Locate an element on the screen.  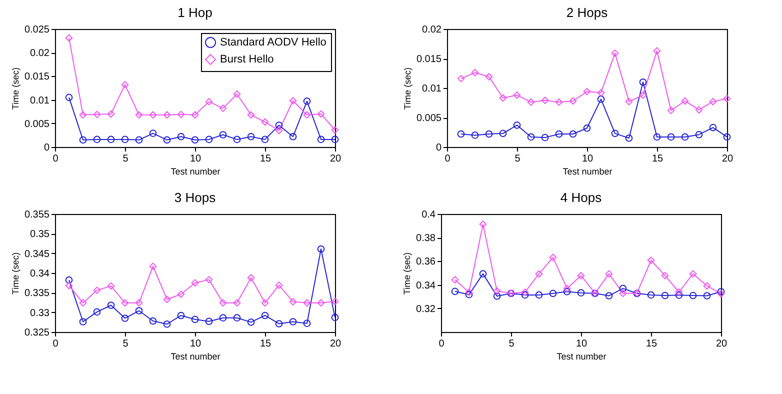
y-tick-label: 0.345 is located at coordinates (37, 254).